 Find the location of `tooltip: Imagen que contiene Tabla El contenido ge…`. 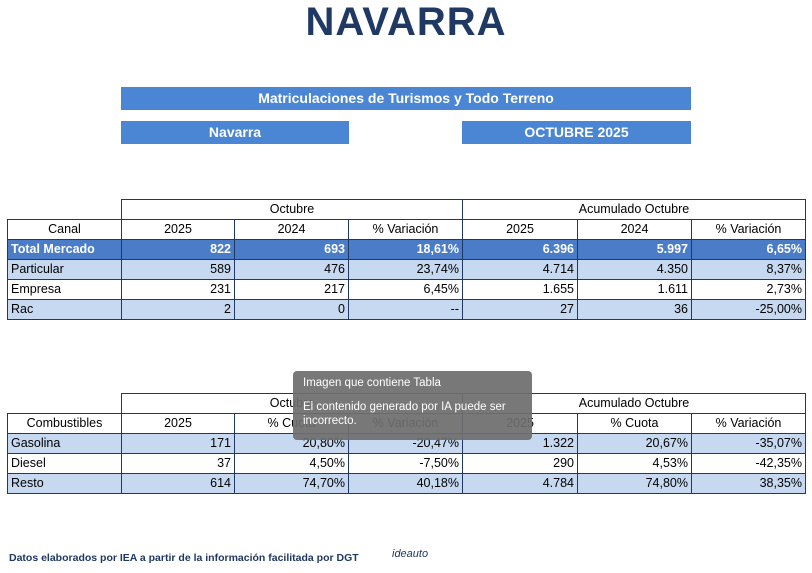

tooltip: Imagen que contiene Tabla El contenido ge… is located at coordinates (412, 405).